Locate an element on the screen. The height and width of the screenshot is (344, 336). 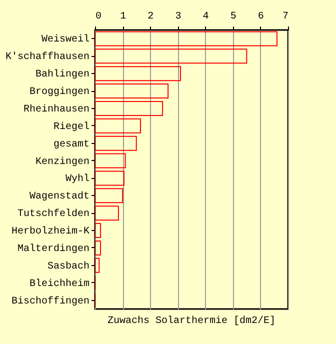
y-tick-label: Malterdingen is located at coordinates (53, 248).